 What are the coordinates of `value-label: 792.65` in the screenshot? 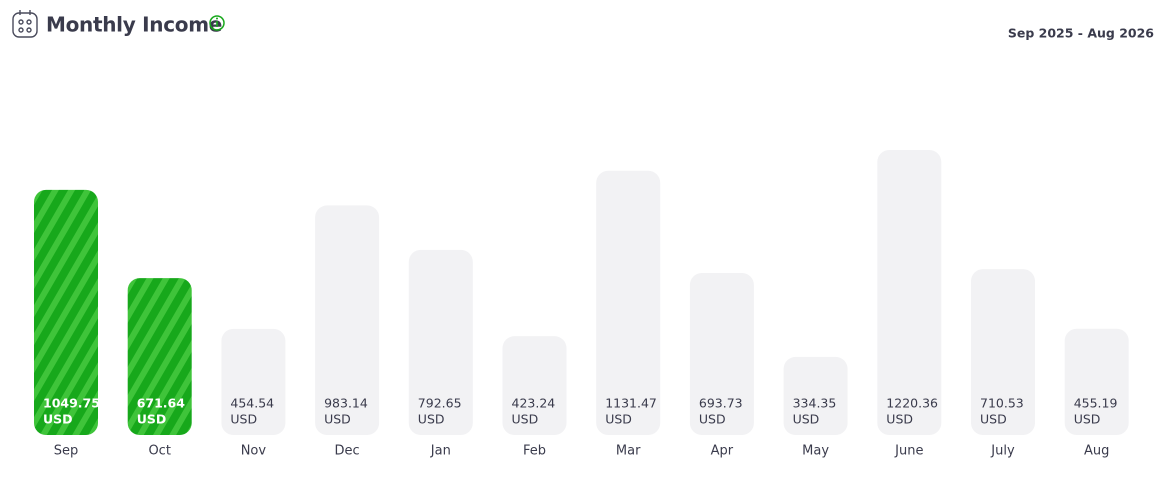 It's located at (440, 403).